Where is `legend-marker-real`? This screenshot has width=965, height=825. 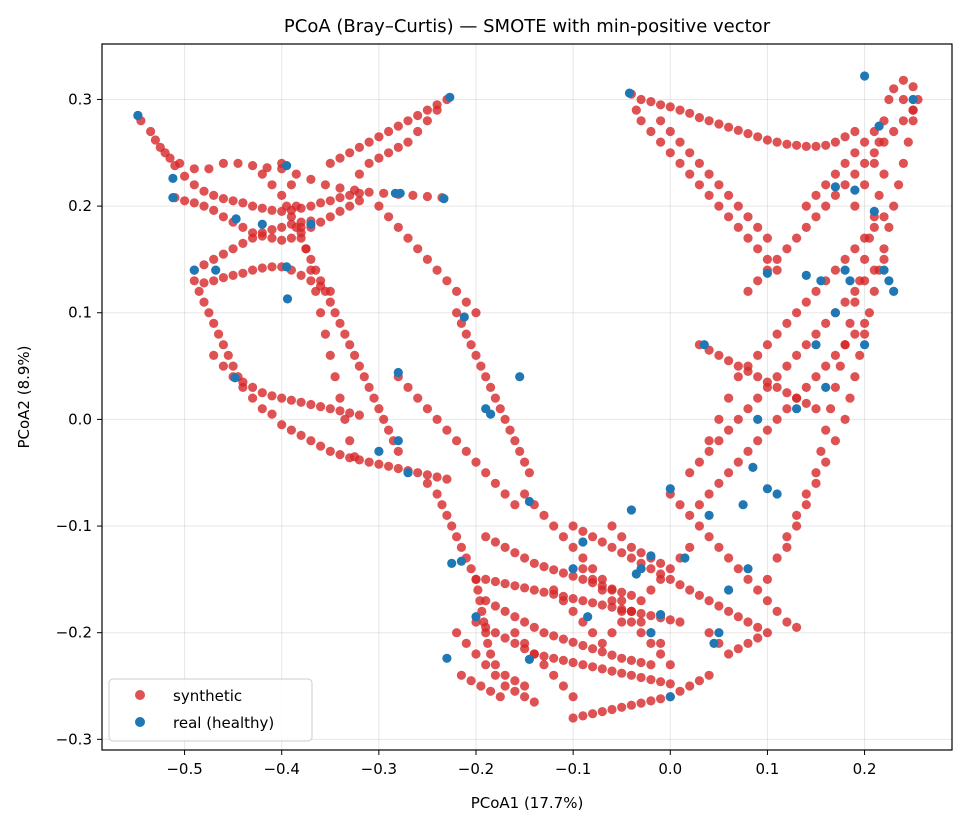
legend-marker-real is located at coordinates (140, 722).